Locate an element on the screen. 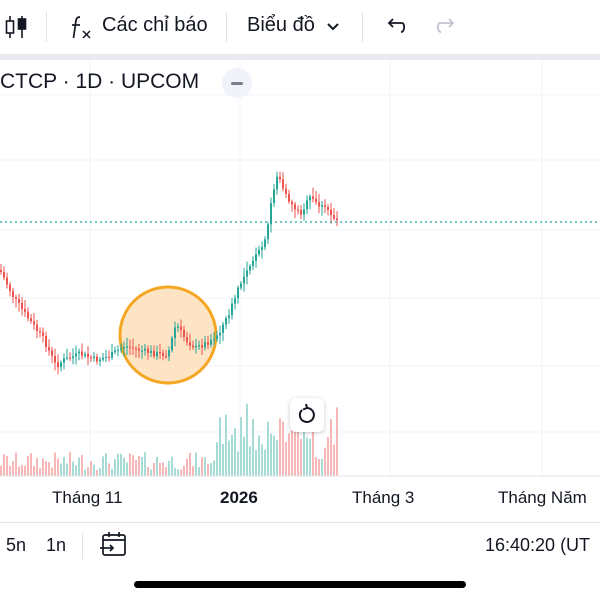 This screenshot has height=600, width=600. range-5y-button: 5n is located at coordinates (16, 545).